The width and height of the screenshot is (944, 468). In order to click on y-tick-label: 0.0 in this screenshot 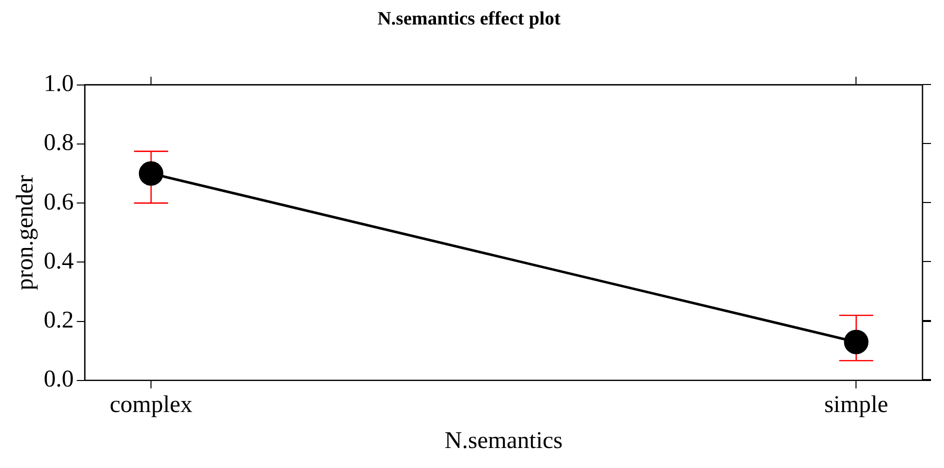, I will do `click(59, 379)`.